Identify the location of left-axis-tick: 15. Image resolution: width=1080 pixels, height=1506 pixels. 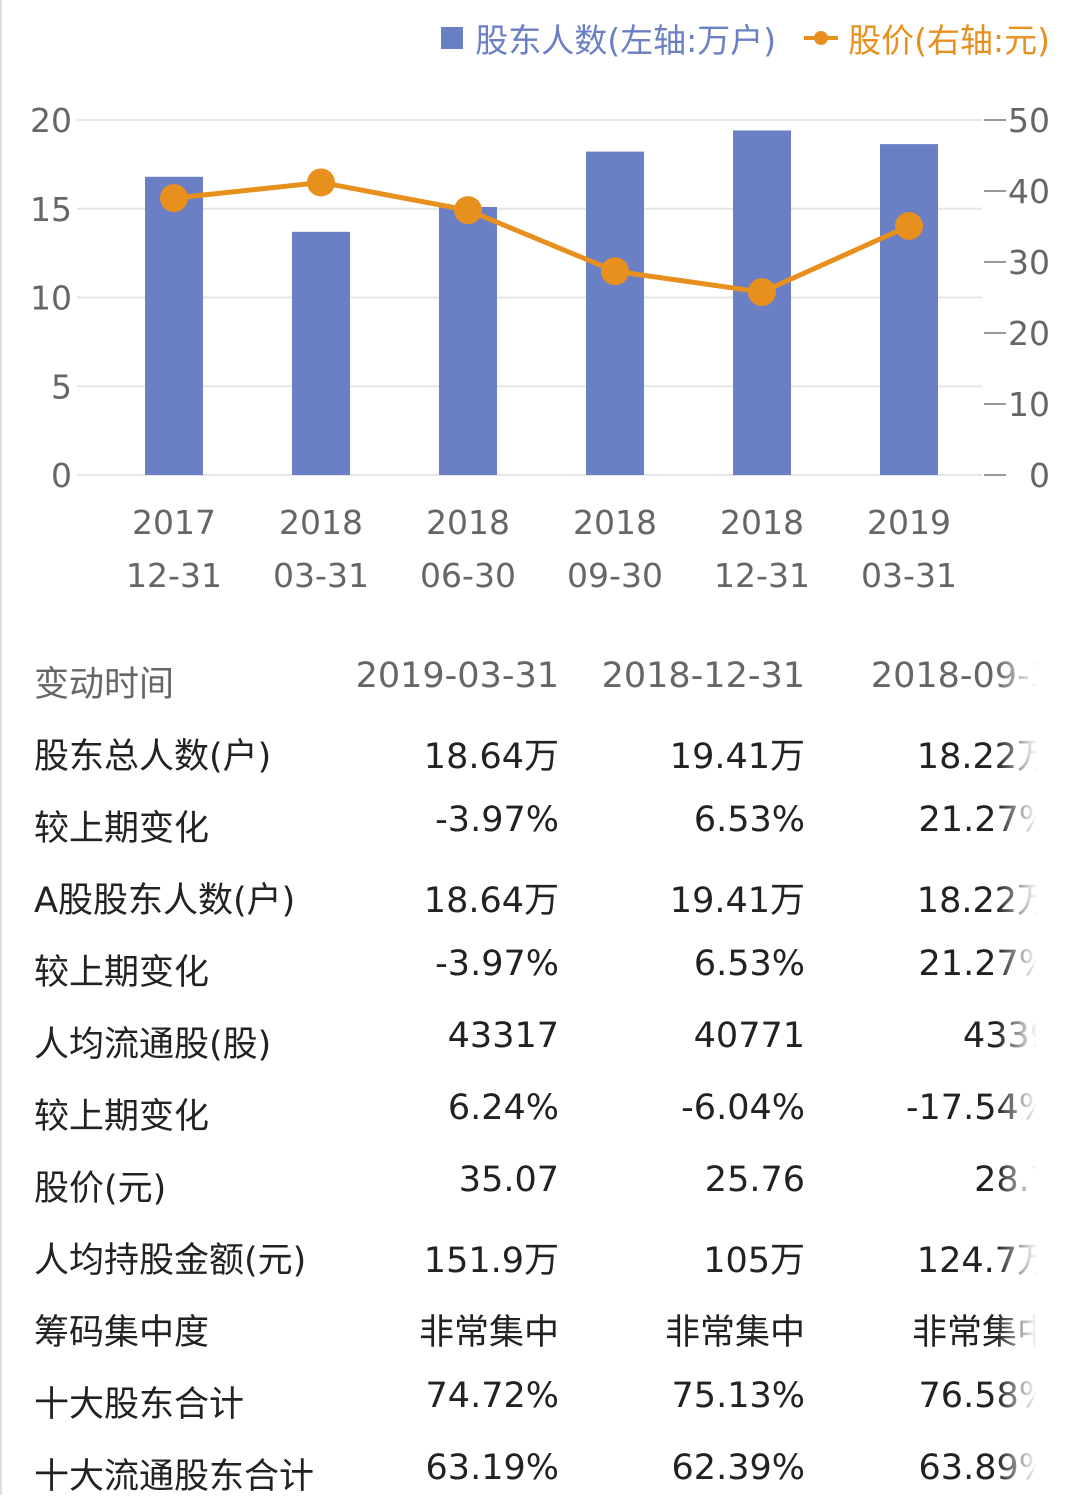
(51, 209).